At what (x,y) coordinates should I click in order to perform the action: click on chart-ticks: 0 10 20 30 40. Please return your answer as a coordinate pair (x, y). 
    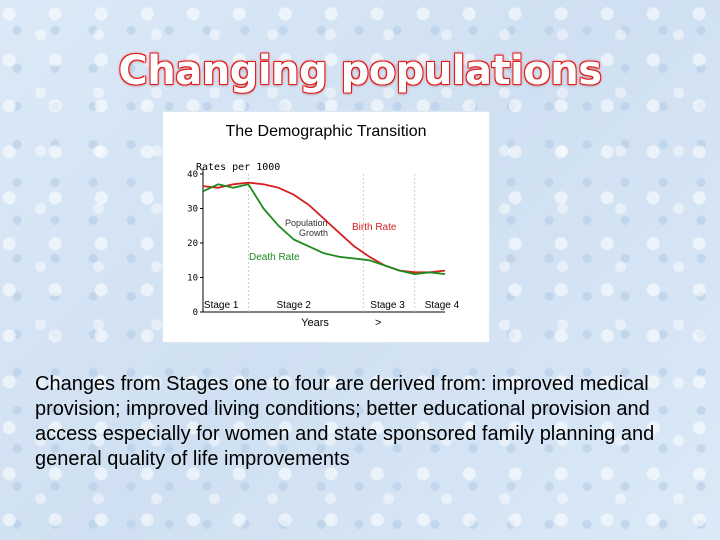
    Looking at the image, I should click on (195, 244).